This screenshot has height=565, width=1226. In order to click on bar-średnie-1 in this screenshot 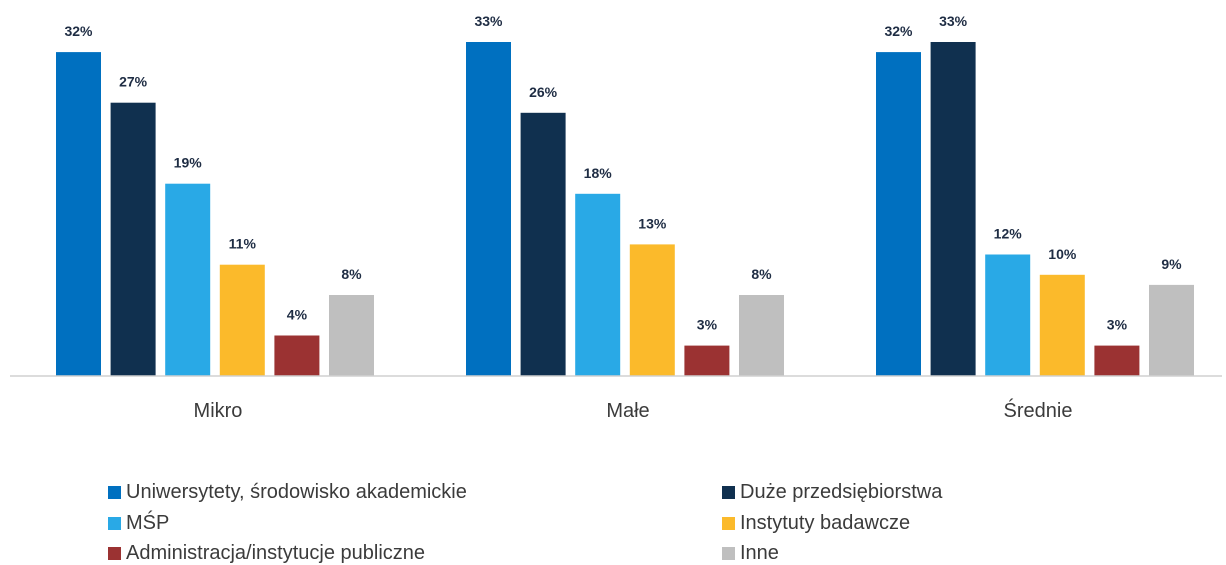, I will do `click(953, 209)`.